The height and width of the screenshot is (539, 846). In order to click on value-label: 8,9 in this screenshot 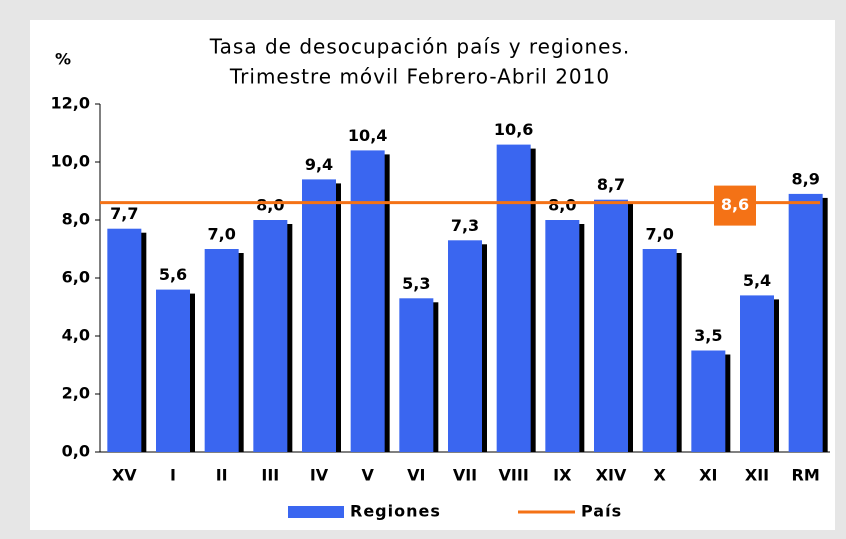, I will do `click(805, 178)`.